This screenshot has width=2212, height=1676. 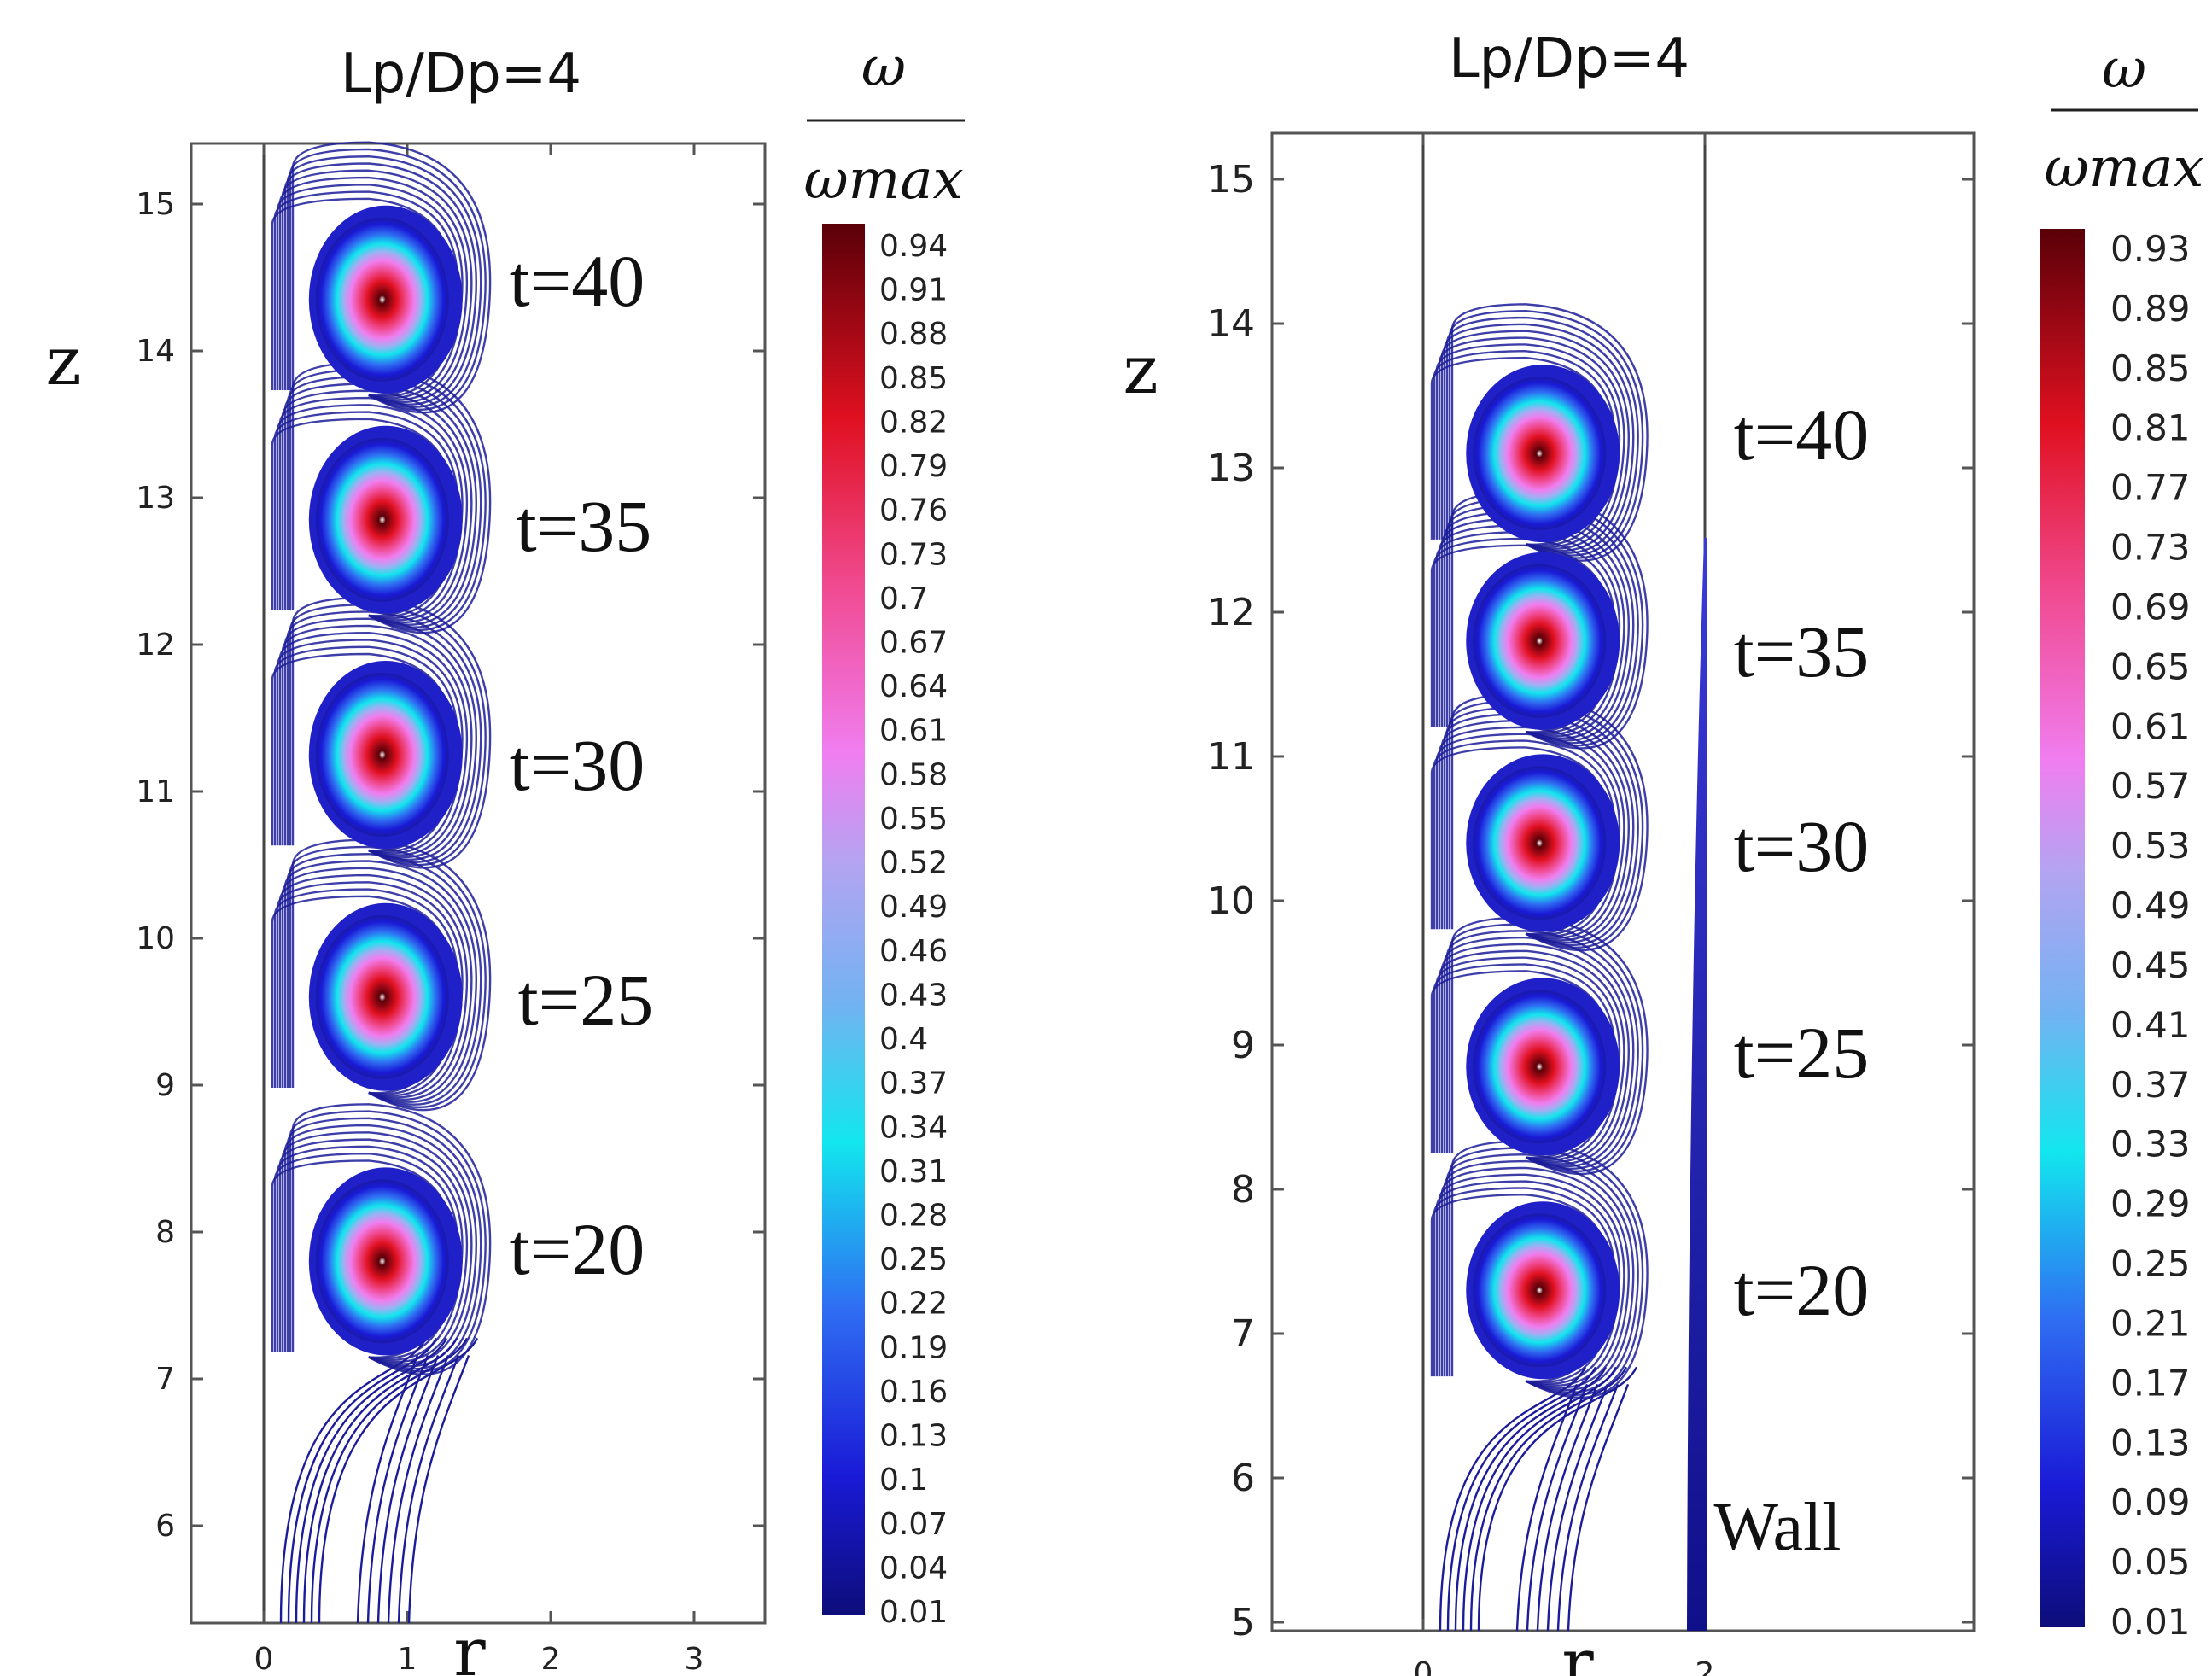 I want to click on colorbar-tick-label: 0.49, so click(x=913, y=907).